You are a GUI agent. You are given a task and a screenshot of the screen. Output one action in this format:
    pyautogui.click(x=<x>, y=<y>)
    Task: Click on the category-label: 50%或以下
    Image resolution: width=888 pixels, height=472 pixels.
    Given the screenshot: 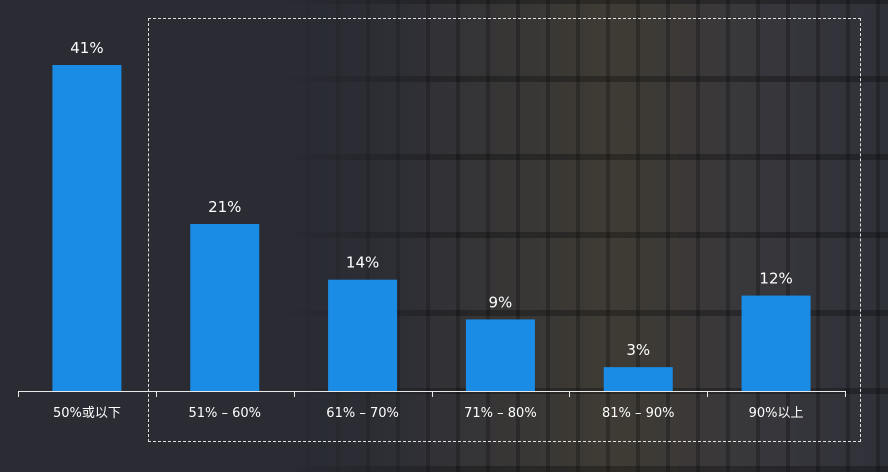 What is the action you would take?
    pyautogui.click(x=87, y=413)
    